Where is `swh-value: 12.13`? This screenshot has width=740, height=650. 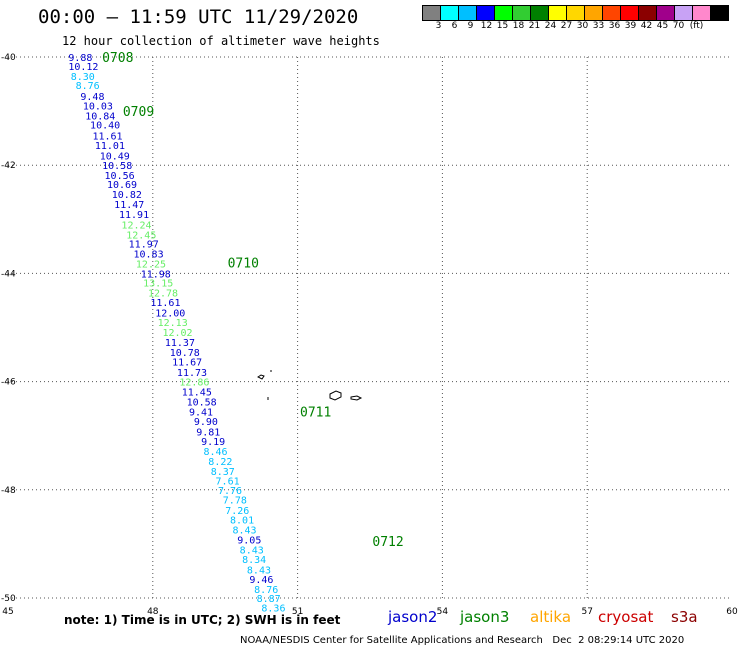 swh-value: 12.13 is located at coordinates (173, 323).